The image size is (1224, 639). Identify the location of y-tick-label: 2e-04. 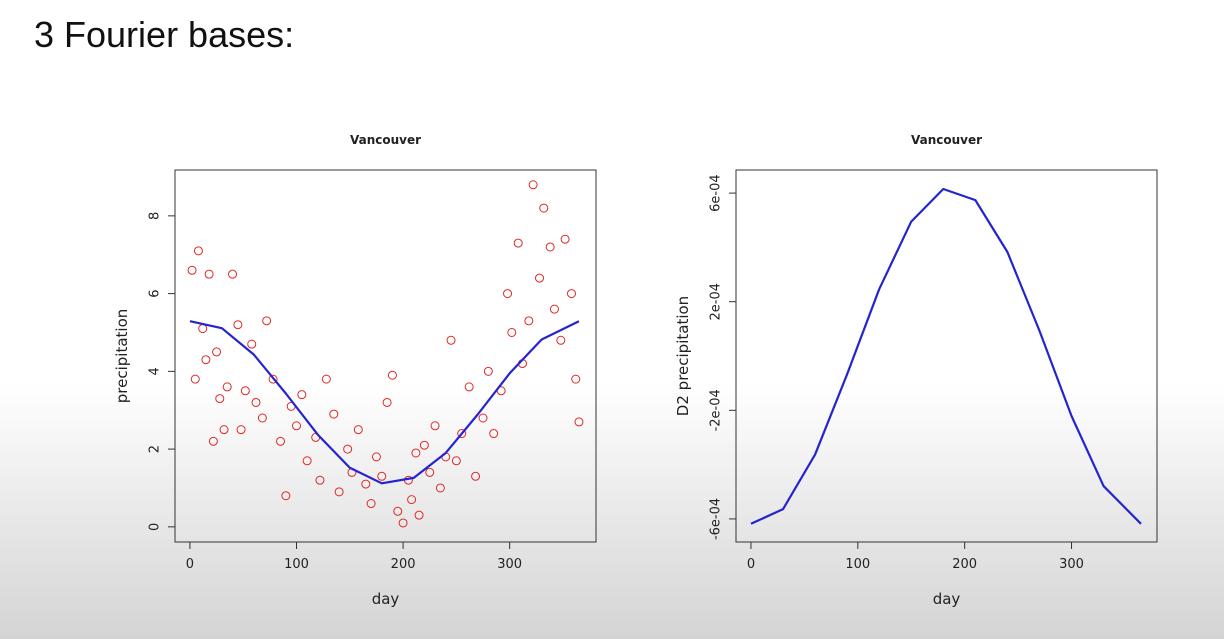
(716, 302).